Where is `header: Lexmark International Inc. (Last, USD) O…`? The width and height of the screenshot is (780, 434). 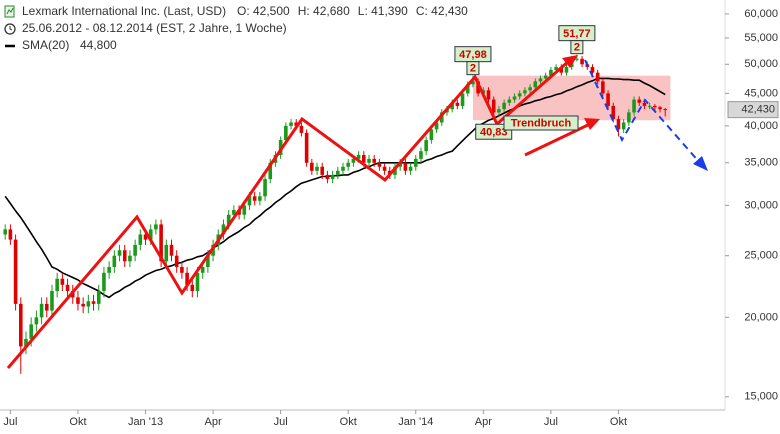
header: Lexmark International Inc. (Last, USD) O… is located at coordinates (236, 28).